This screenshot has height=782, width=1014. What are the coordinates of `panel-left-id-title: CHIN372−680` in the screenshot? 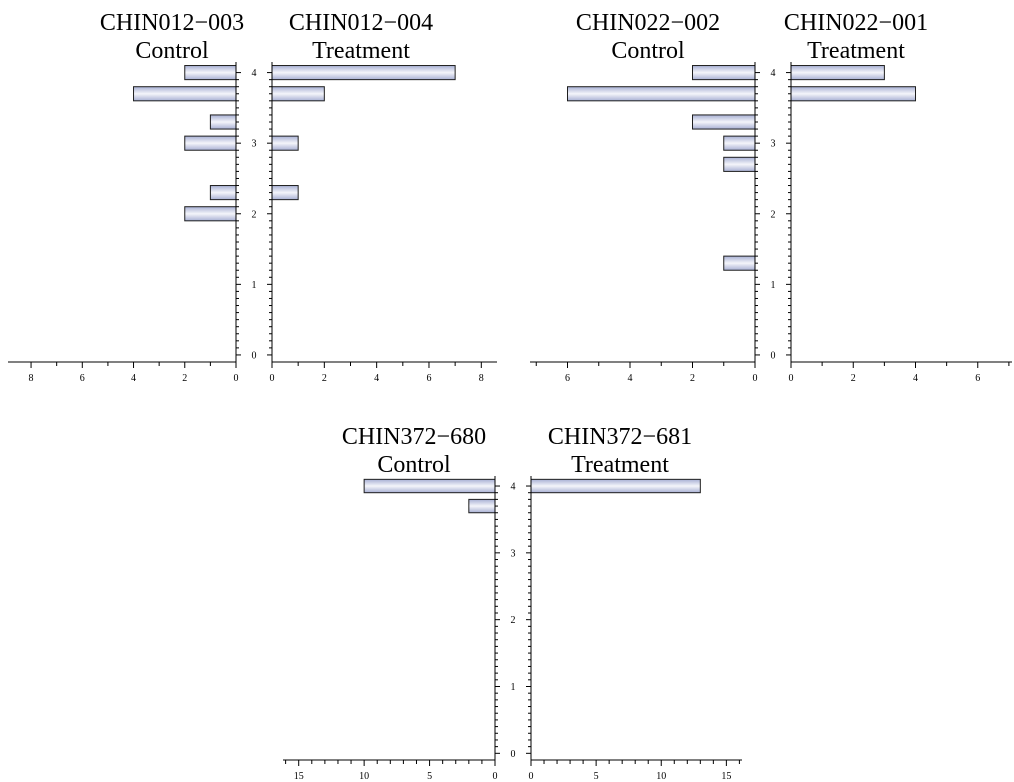 It's located at (414, 437).